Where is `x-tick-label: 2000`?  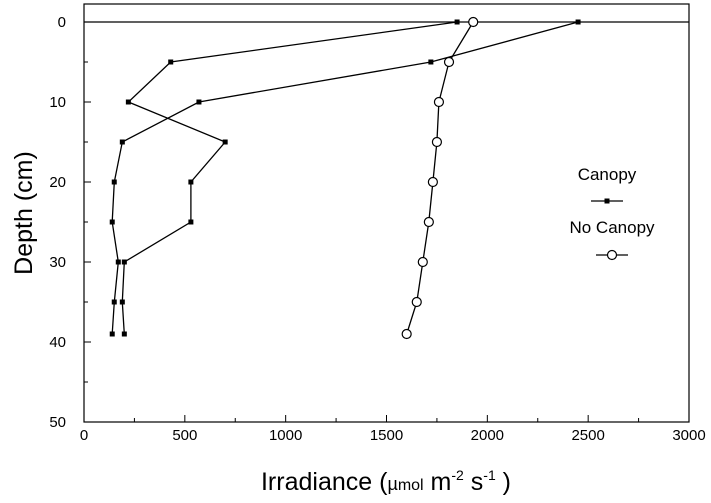 x-tick-label: 2000 is located at coordinates (487, 435).